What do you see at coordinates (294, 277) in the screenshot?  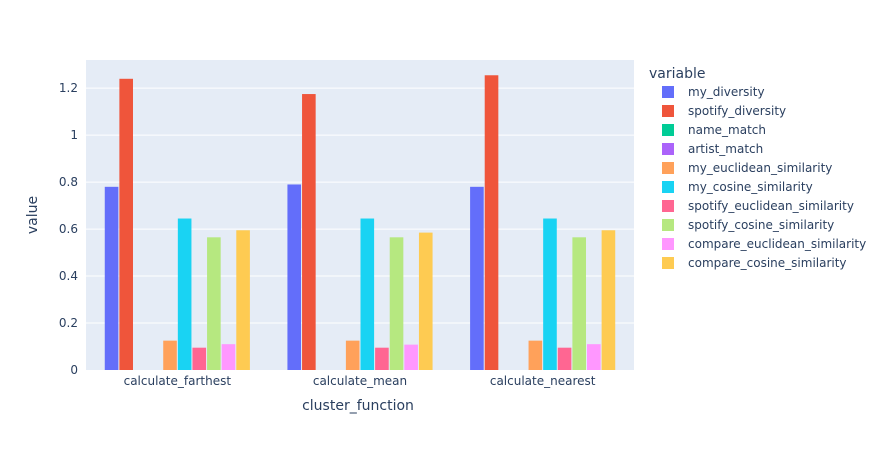 I see `bar-my-diversity-calculate-mean` at bounding box center [294, 277].